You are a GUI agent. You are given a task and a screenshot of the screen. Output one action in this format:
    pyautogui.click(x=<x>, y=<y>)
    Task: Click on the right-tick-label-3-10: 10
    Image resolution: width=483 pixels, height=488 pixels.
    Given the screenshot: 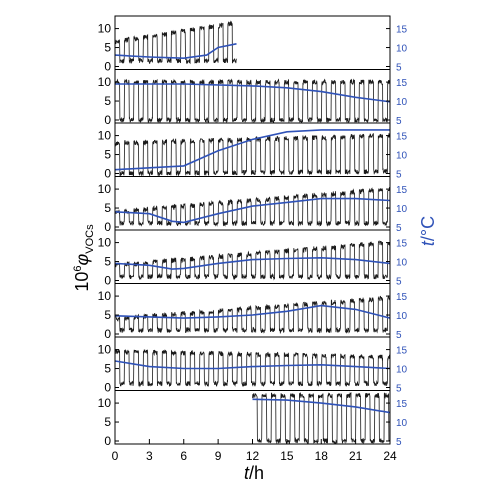 What is the action you would take?
    pyautogui.click(x=402, y=156)
    